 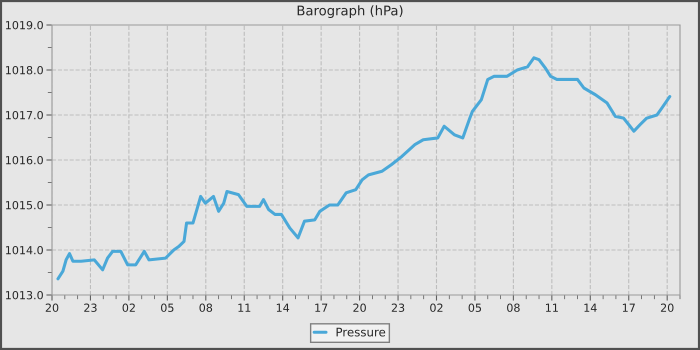 I want to click on legend-label: Pressure, so click(x=361, y=332).